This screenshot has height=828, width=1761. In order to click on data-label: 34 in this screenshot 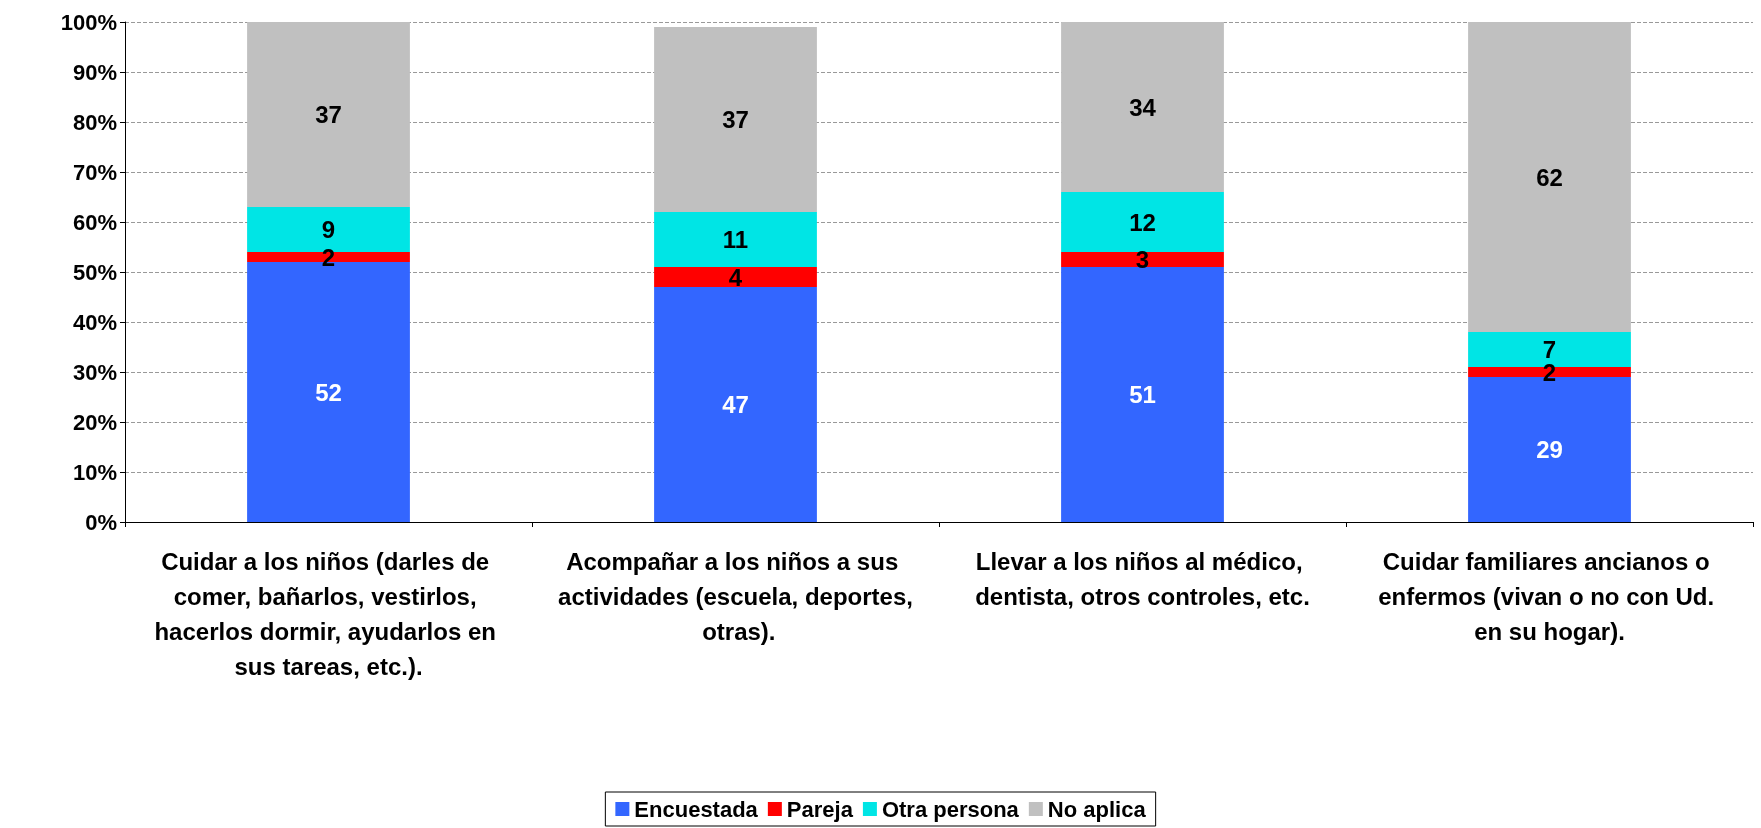, I will do `click(1143, 107)`.